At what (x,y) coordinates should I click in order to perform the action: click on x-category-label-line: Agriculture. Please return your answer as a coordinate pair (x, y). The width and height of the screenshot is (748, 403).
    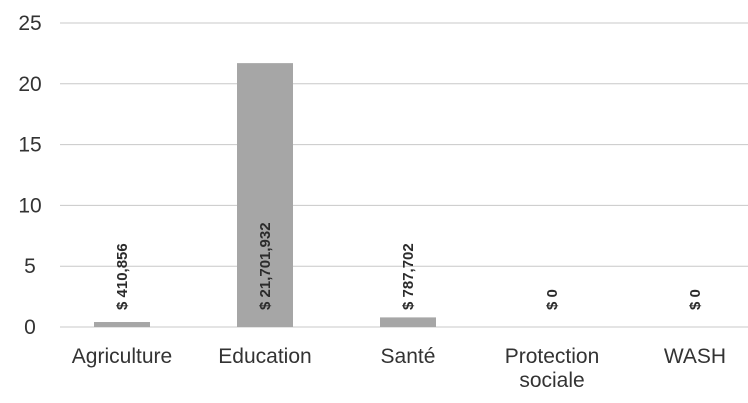
    Looking at the image, I should click on (122, 356).